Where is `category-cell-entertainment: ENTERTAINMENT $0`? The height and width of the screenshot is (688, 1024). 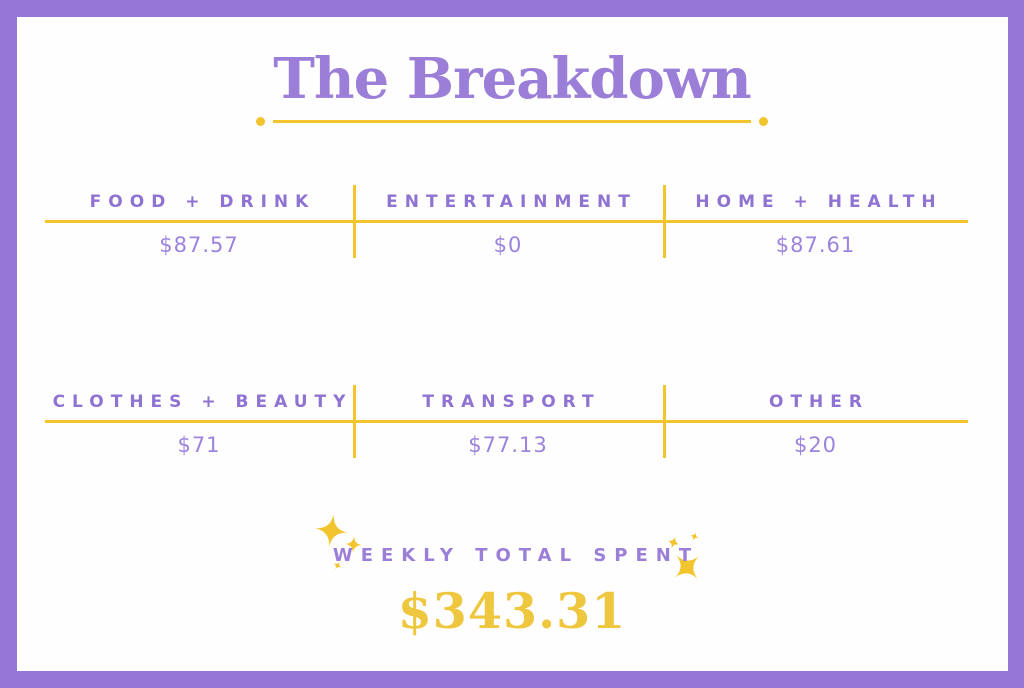
category-cell-entertainment: ENTERTAINMENT $0 is located at coordinates (508, 221).